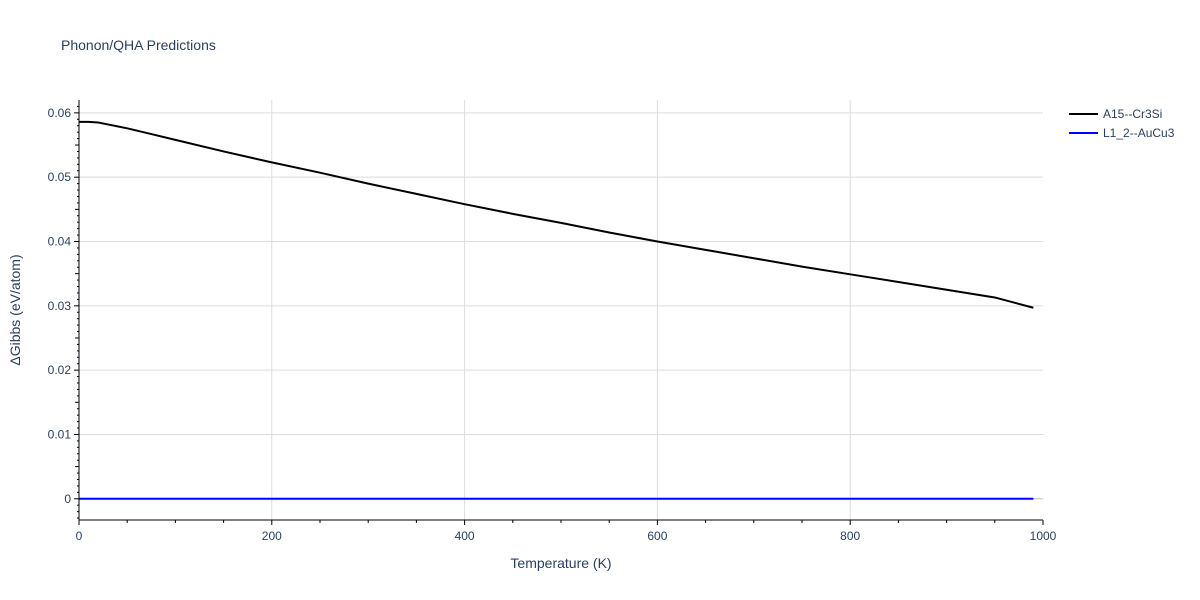 This screenshot has width=1200, height=600. I want to click on legend-item: A15--Cr3Si, so click(1115, 114).